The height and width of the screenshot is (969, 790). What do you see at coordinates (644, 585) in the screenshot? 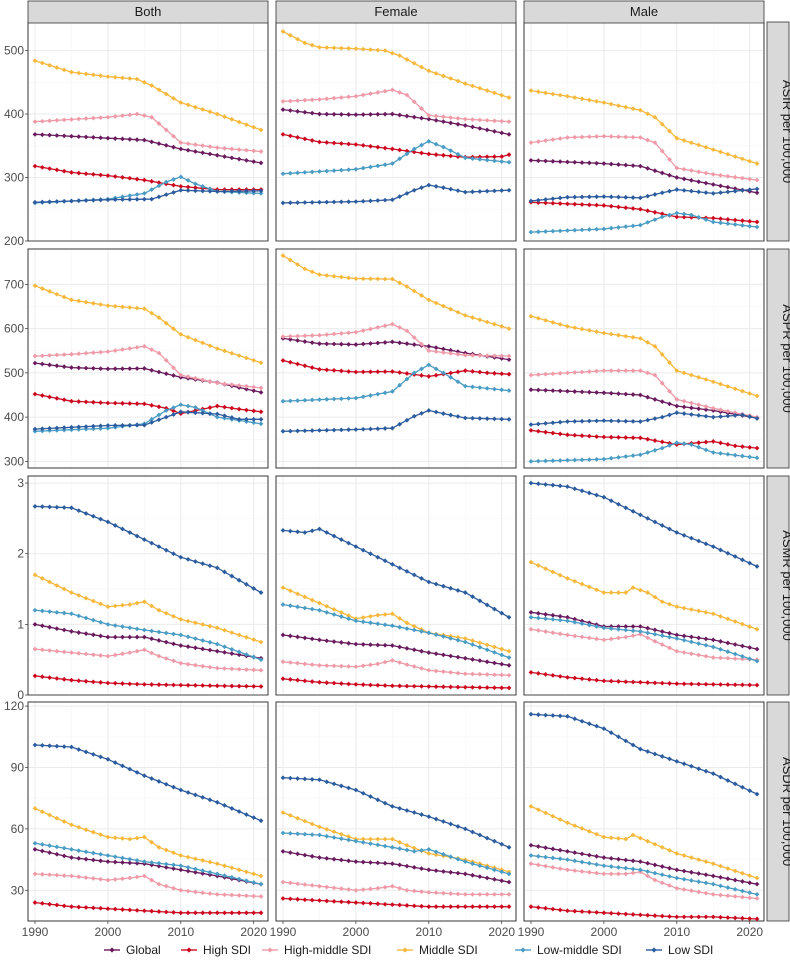
I see `panel-asmr-per-100-000-male` at bounding box center [644, 585].